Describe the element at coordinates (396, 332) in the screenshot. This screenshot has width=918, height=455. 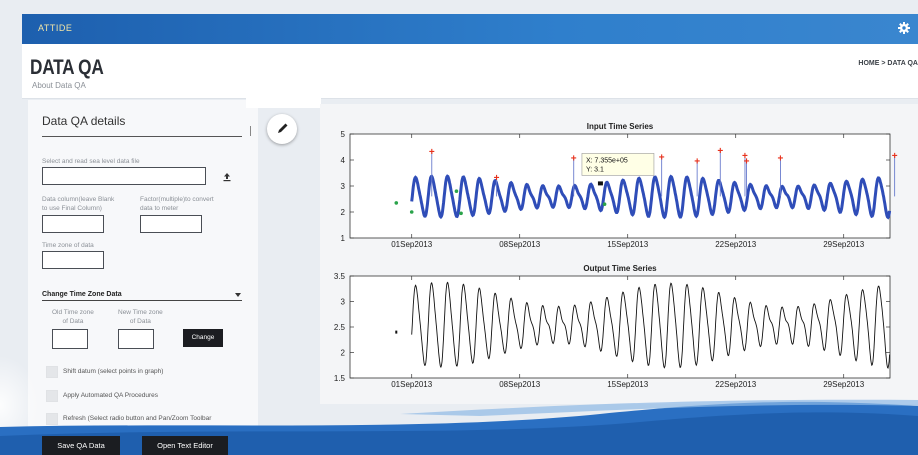
I see `isolated-point` at that location.